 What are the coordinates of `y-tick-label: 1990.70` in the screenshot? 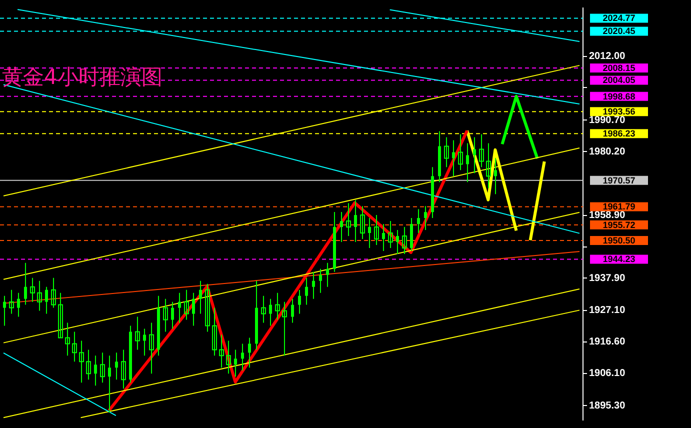 It's located at (607, 120).